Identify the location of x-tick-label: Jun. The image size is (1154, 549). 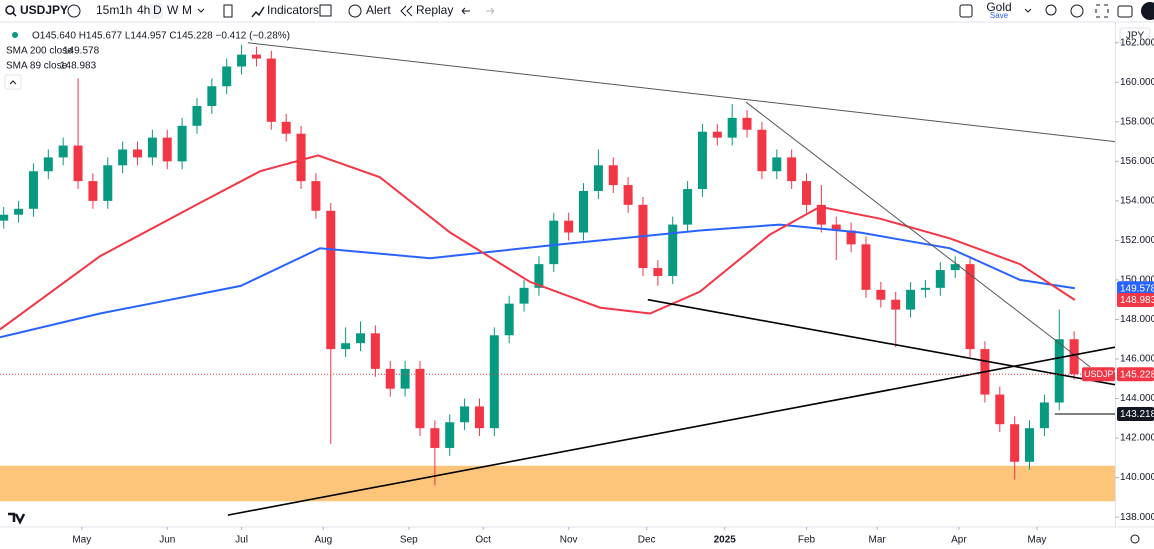
(167, 540).